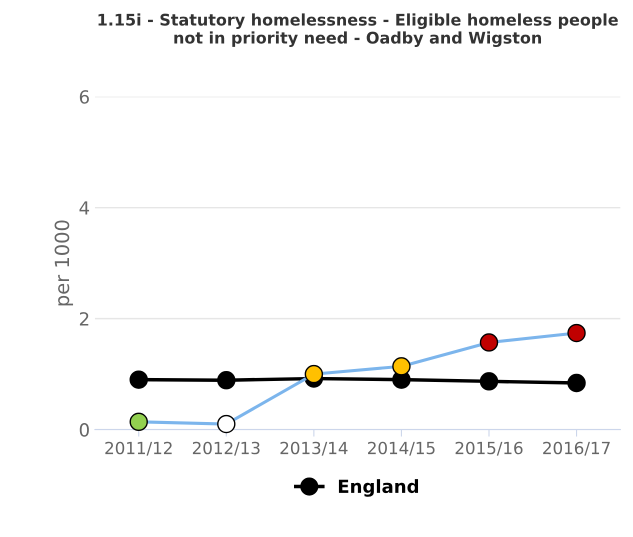  What do you see at coordinates (401, 449) in the screenshot?
I see `x-tick-label: 2014/15` at bounding box center [401, 449].